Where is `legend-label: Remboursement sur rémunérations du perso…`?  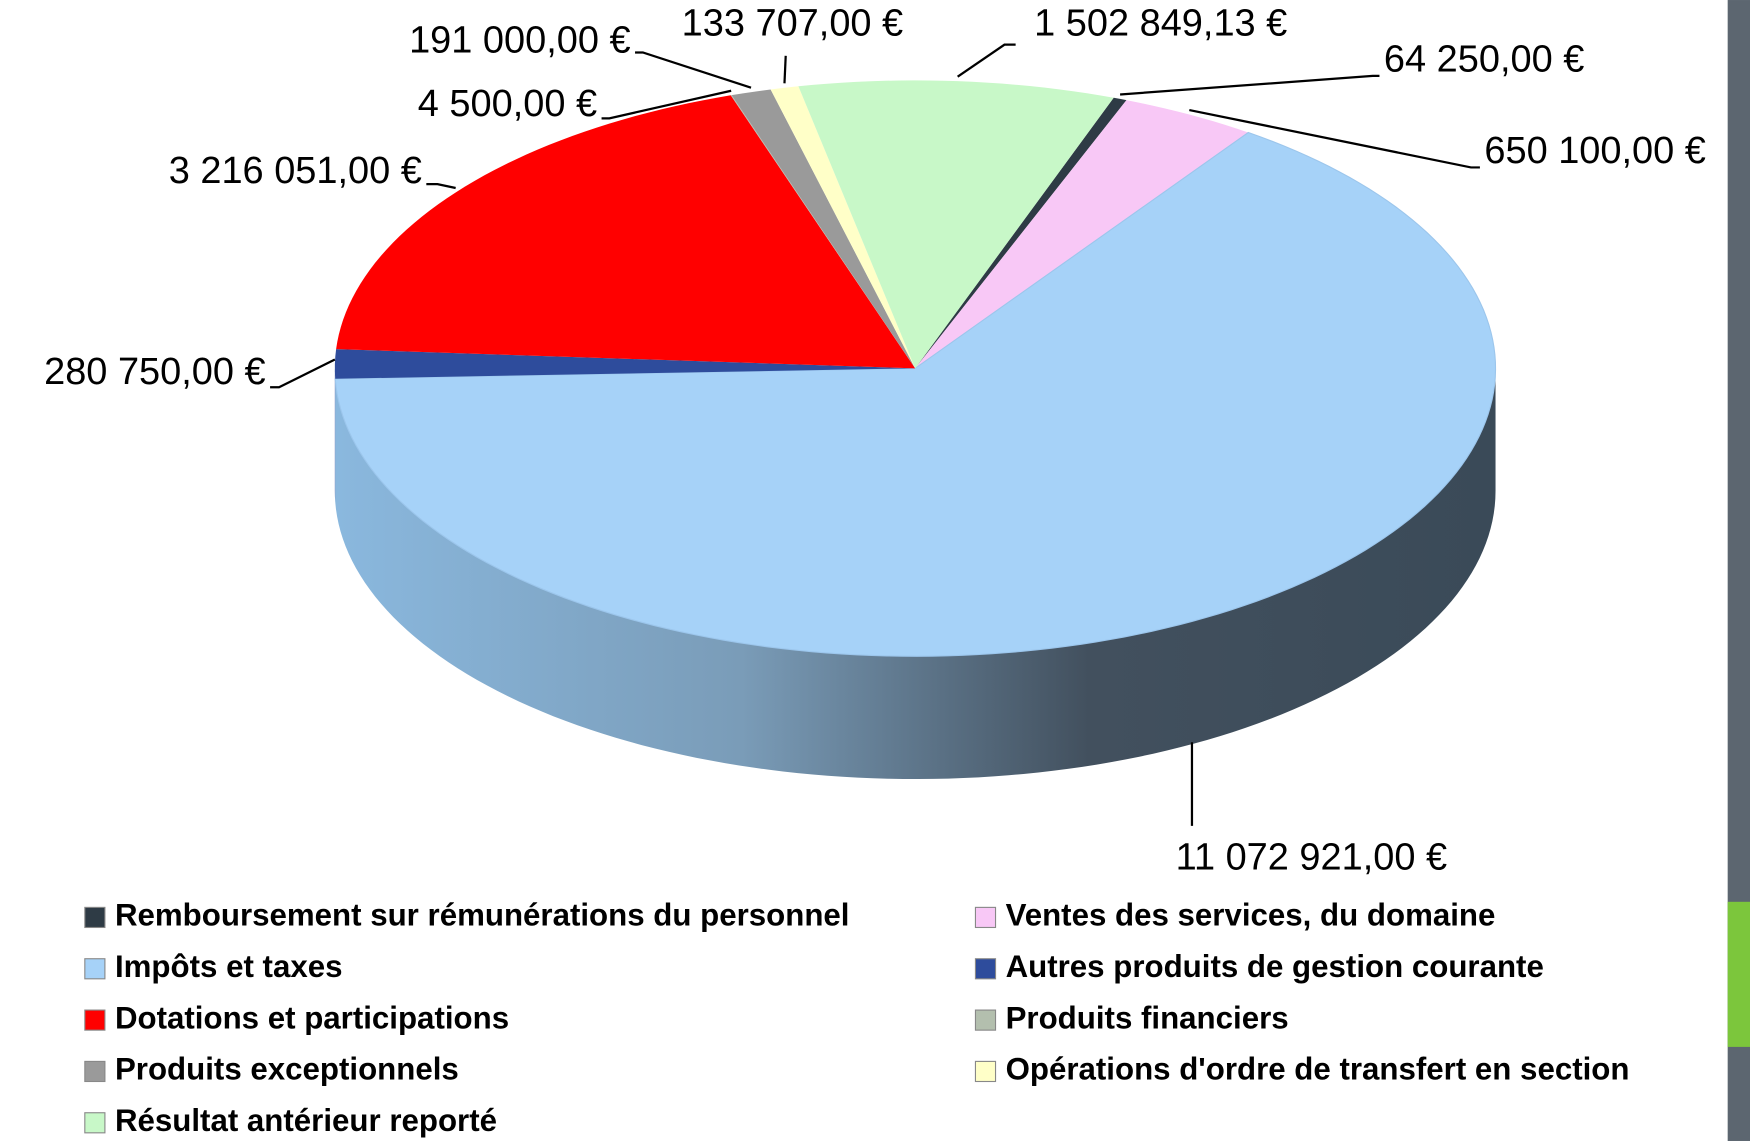 legend-label: Remboursement sur rémunérations du perso… is located at coordinates (482, 915).